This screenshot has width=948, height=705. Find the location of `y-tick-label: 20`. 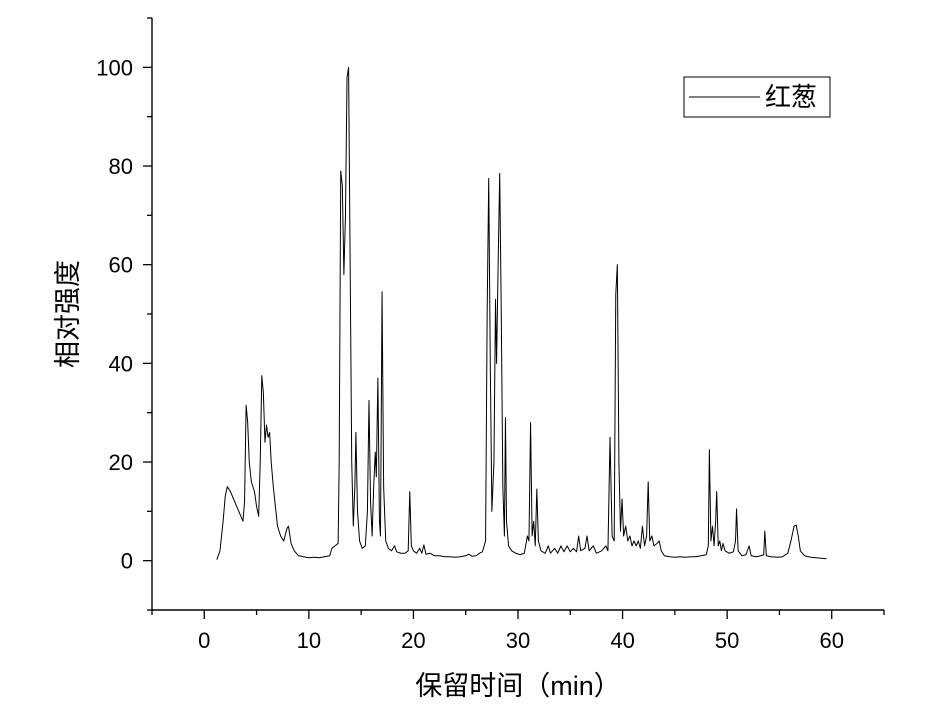

y-tick-label: 20 is located at coordinates (121, 462).